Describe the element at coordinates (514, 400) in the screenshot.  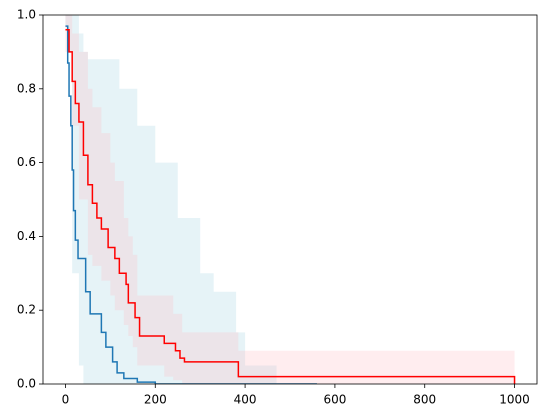
I see `x-tick-label: 1000` at that location.